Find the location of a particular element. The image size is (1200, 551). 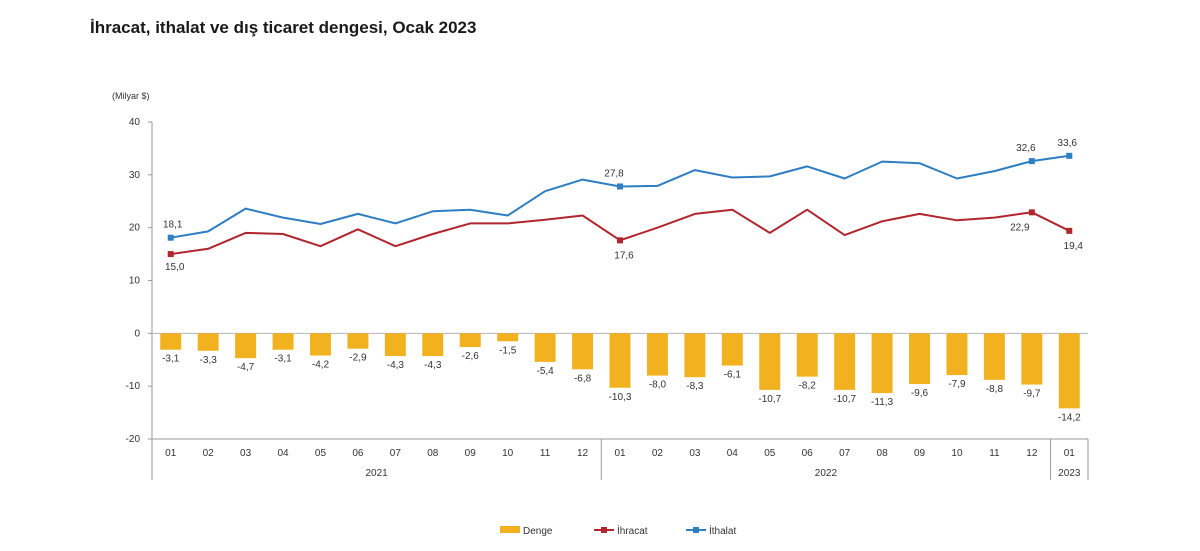

bar-data-label: -9,7 is located at coordinates (1032, 394).